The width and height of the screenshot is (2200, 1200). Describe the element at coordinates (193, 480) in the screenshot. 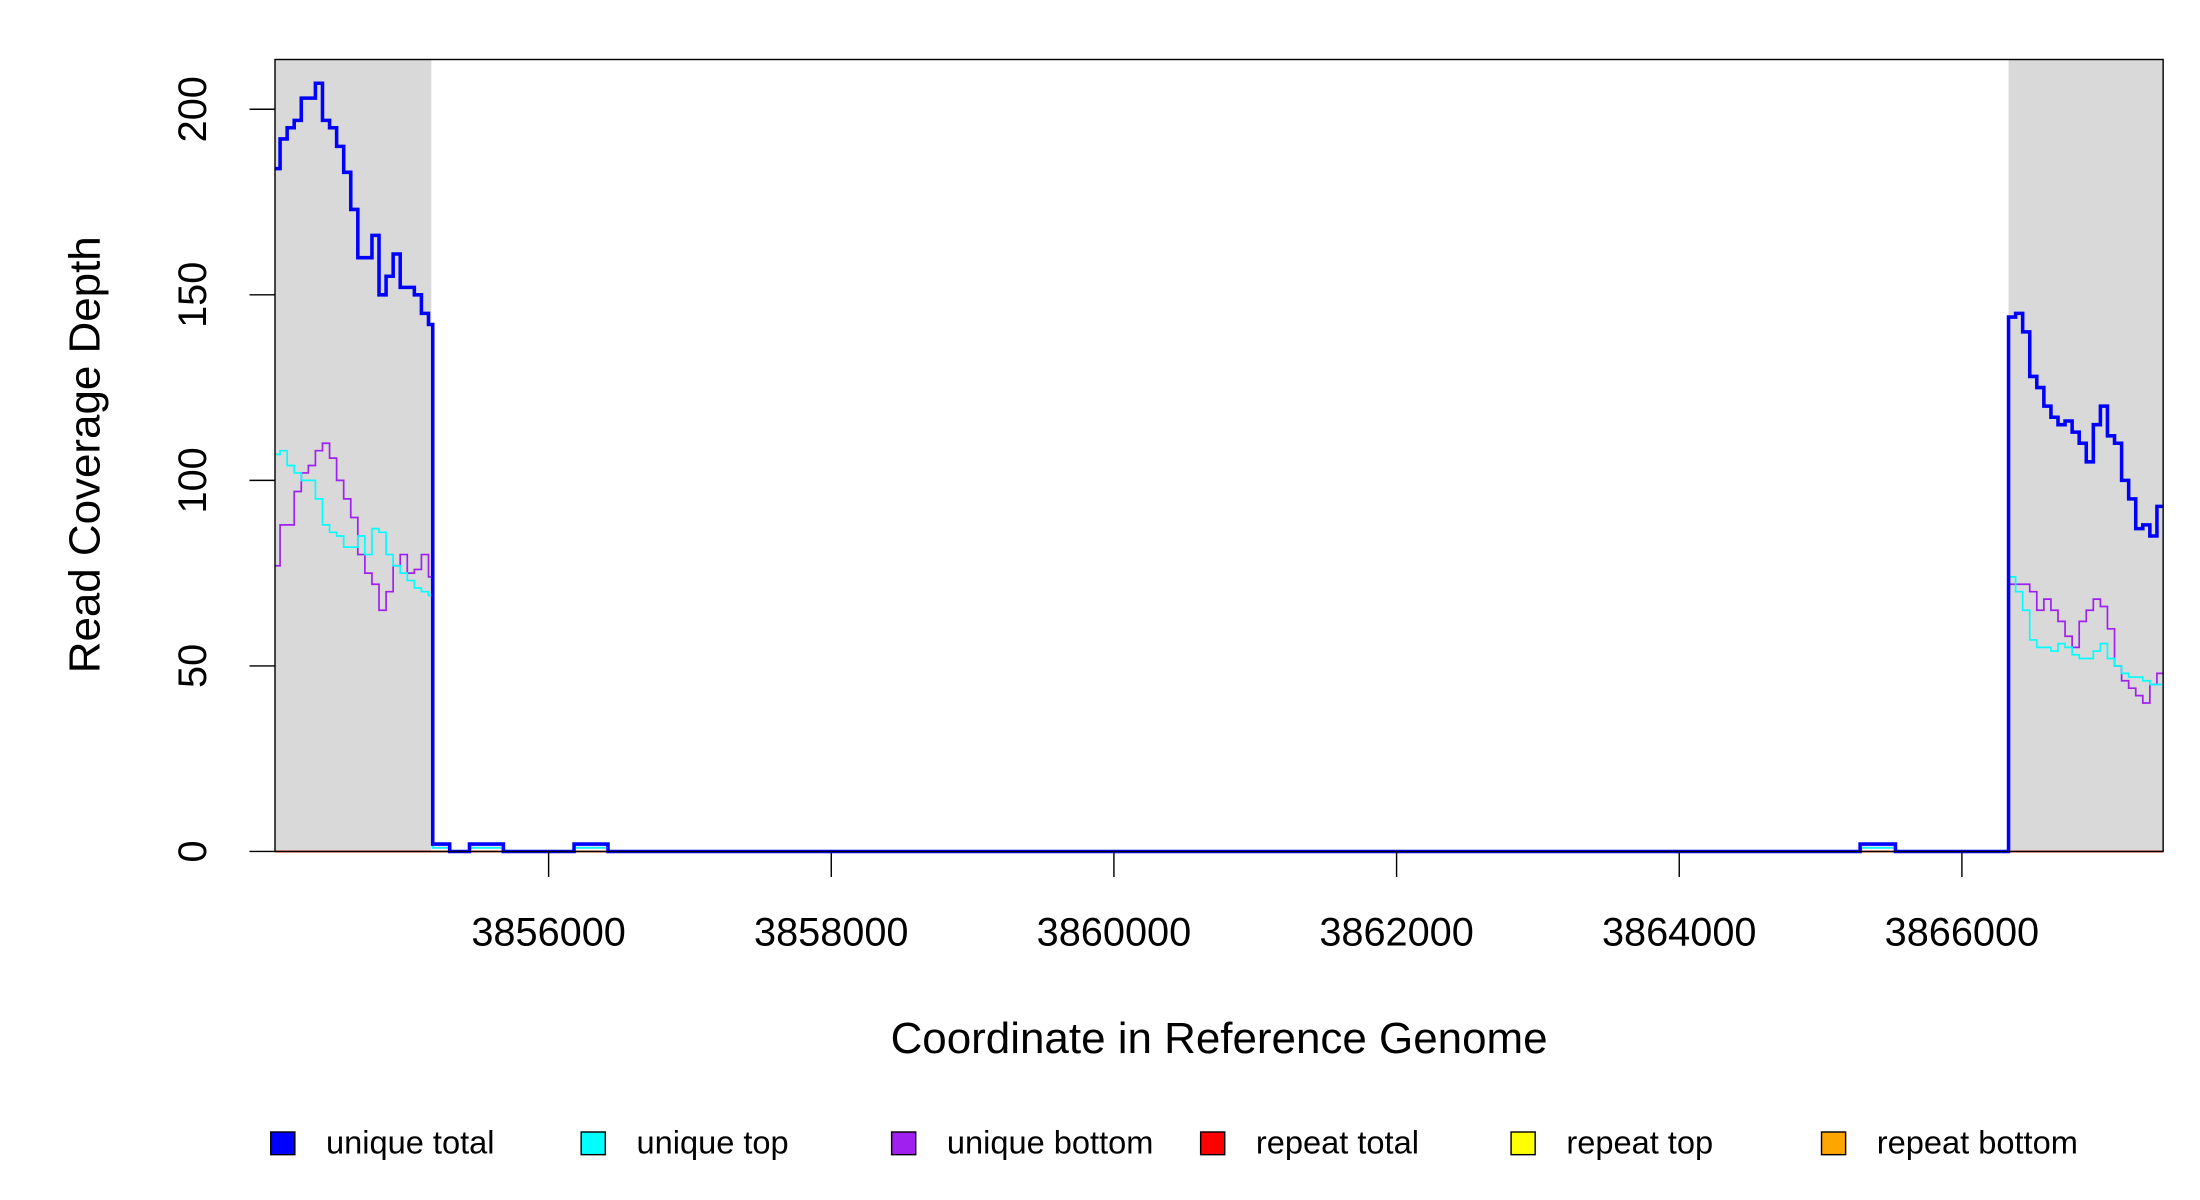

I see `y-tick-label: 100` at that location.